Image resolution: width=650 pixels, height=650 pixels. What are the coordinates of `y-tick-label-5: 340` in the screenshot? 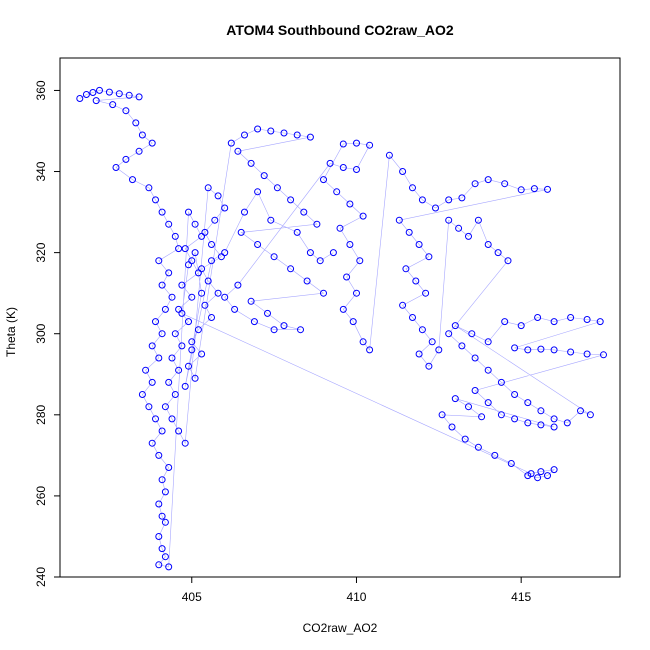 It's located at (41, 171).